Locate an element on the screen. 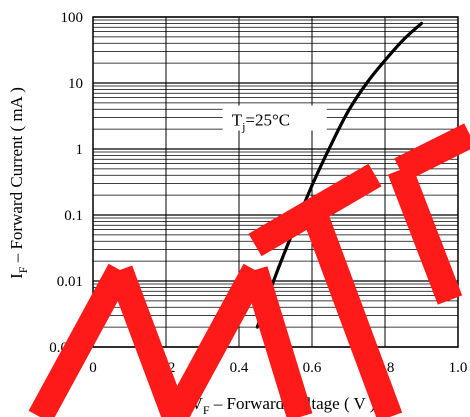  annotation-label: Tj=25°C is located at coordinates (261, 122).